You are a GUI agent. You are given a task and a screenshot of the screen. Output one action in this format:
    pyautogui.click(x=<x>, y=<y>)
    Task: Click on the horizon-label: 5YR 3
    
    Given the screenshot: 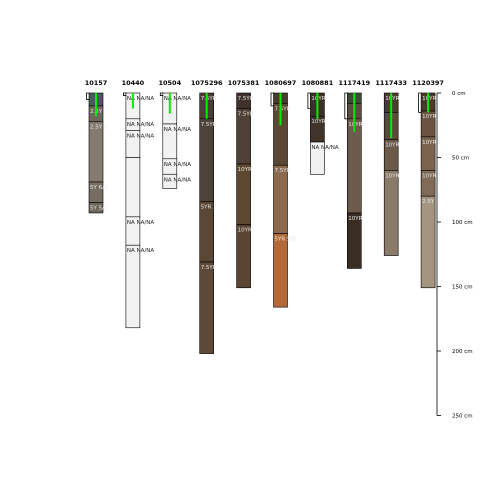 What is the action you would take?
    pyautogui.click(x=209, y=207)
    